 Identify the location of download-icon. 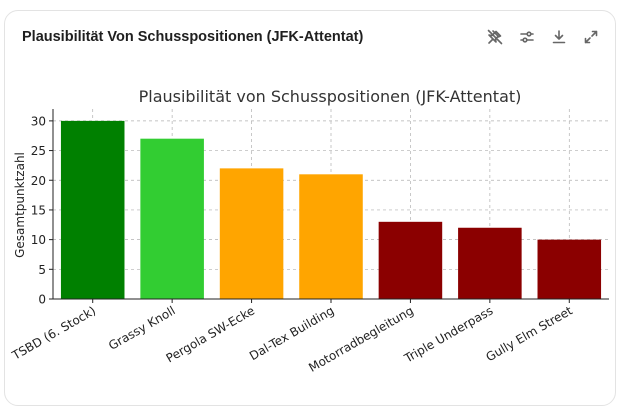
(559, 37).